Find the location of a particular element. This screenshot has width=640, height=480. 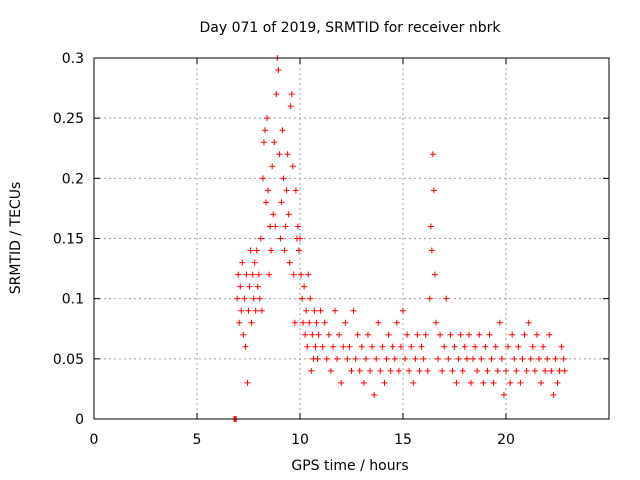

x-tick-label: 20 is located at coordinates (506, 440).